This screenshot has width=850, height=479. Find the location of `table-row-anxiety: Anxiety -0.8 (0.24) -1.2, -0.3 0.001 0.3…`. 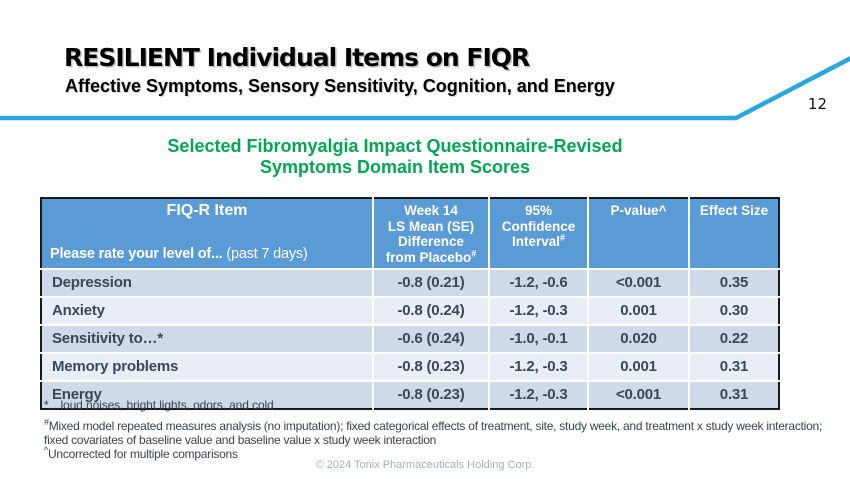

table-row-anxiety: Anxiety -0.8 (0.24) -1.2, -0.3 0.001 0.3… is located at coordinates (410, 311).